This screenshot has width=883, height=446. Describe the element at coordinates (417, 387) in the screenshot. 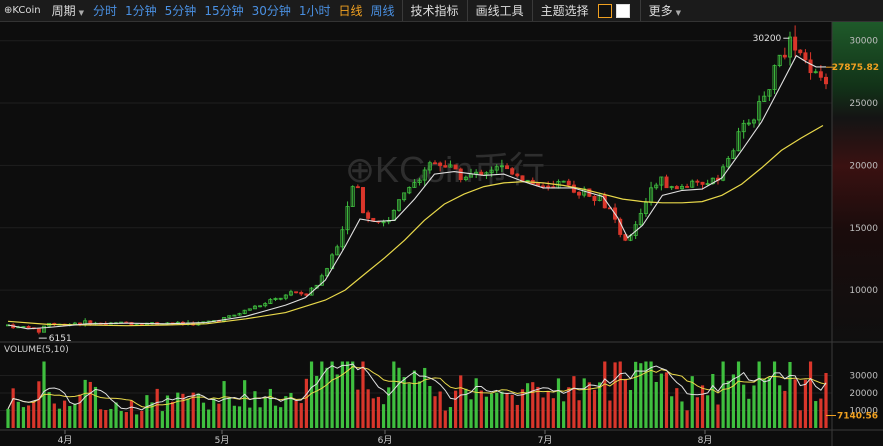

I see `volume-averages` at that location.